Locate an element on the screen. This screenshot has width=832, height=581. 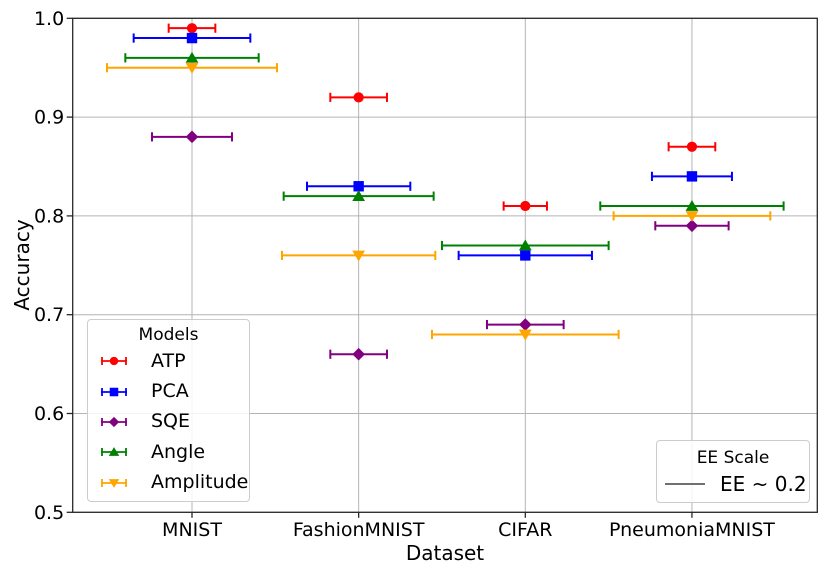
legend-item-label: ATP is located at coordinates (168, 360).